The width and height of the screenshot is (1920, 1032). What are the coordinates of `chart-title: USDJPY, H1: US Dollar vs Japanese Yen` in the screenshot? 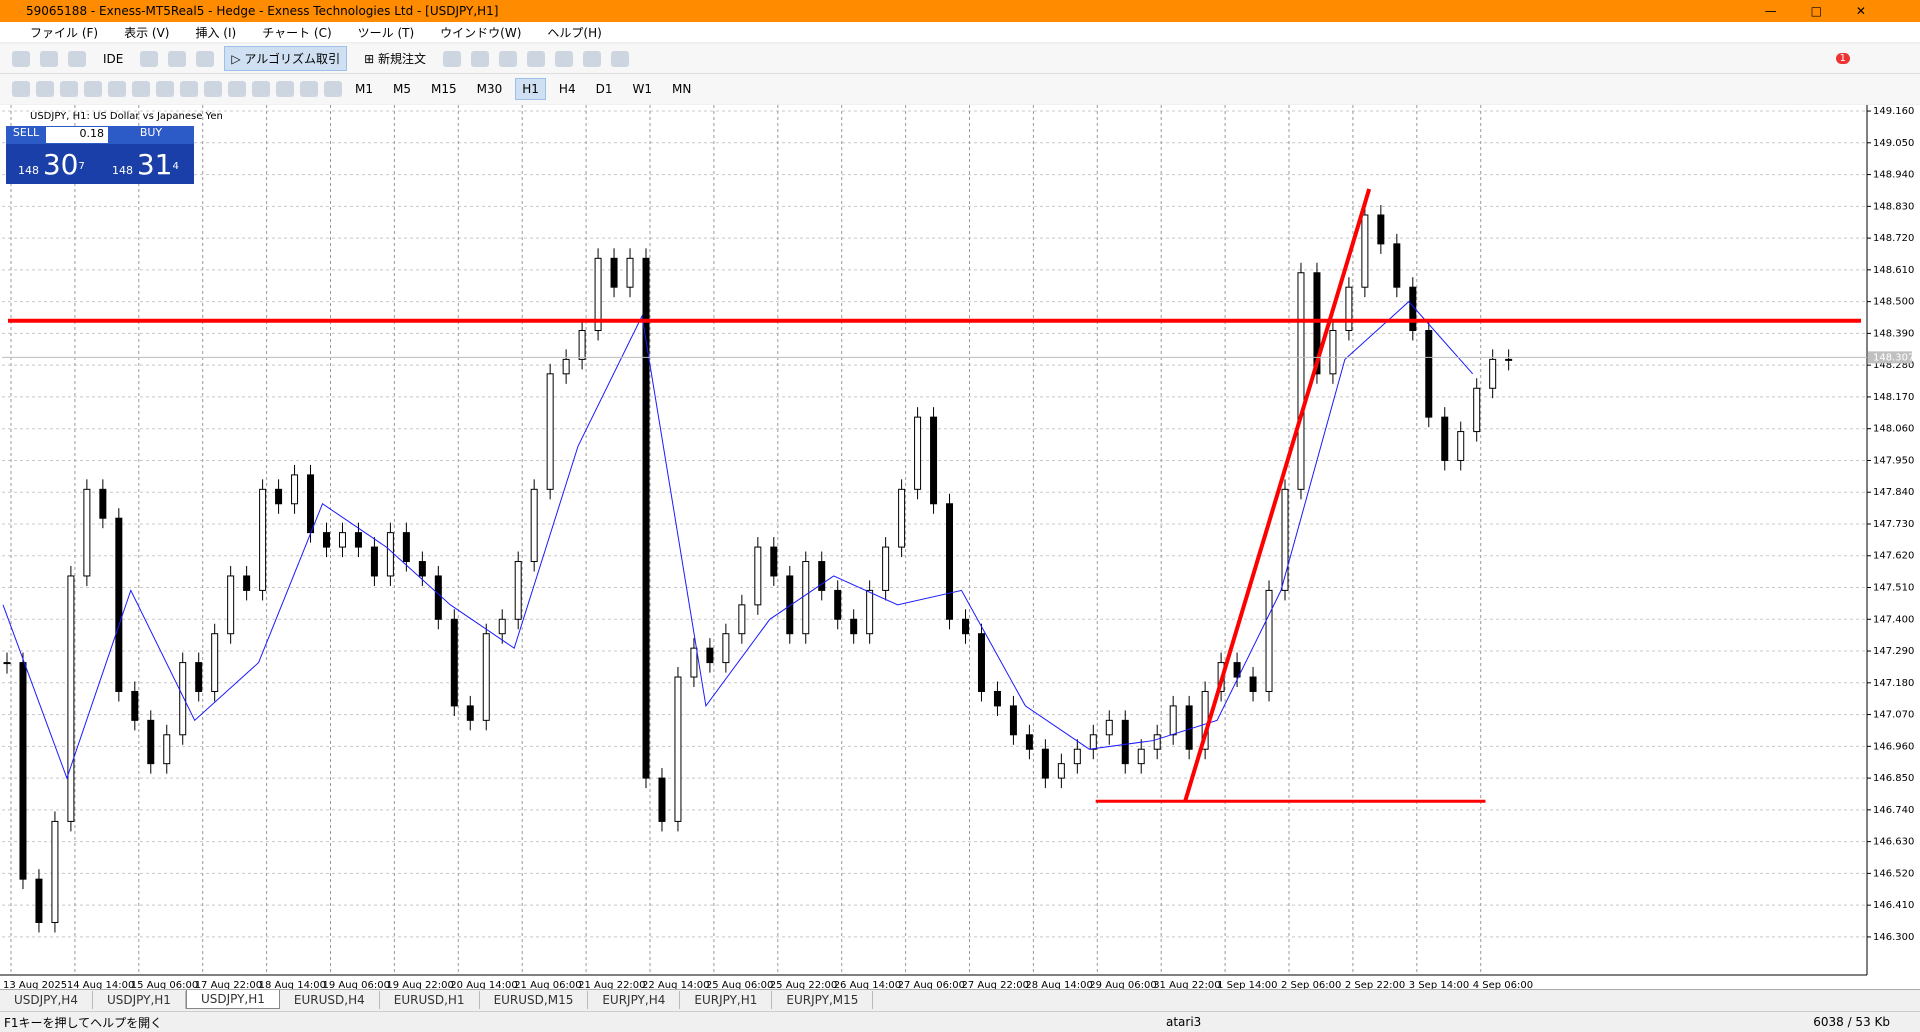 It's located at (126, 116).